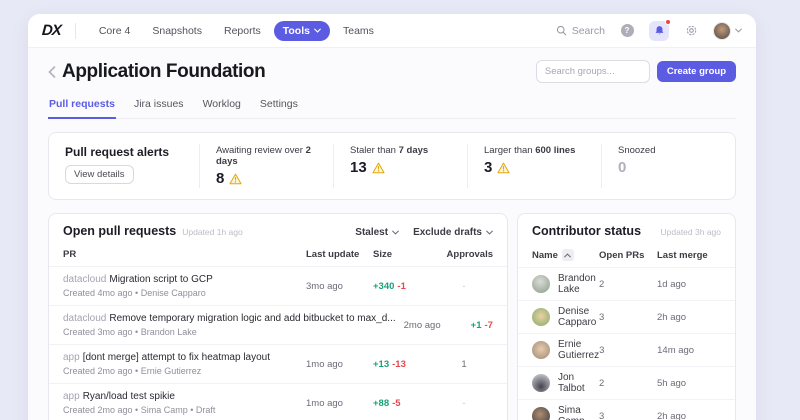  What do you see at coordinates (220, 178) in the screenshot?
I see `stat-value: 8` at bounding box center [220, 178].